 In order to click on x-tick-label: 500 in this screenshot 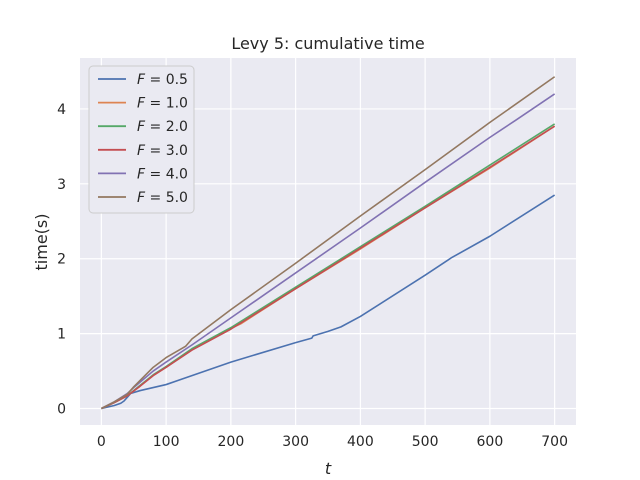, I will do `click(425, 442)`.